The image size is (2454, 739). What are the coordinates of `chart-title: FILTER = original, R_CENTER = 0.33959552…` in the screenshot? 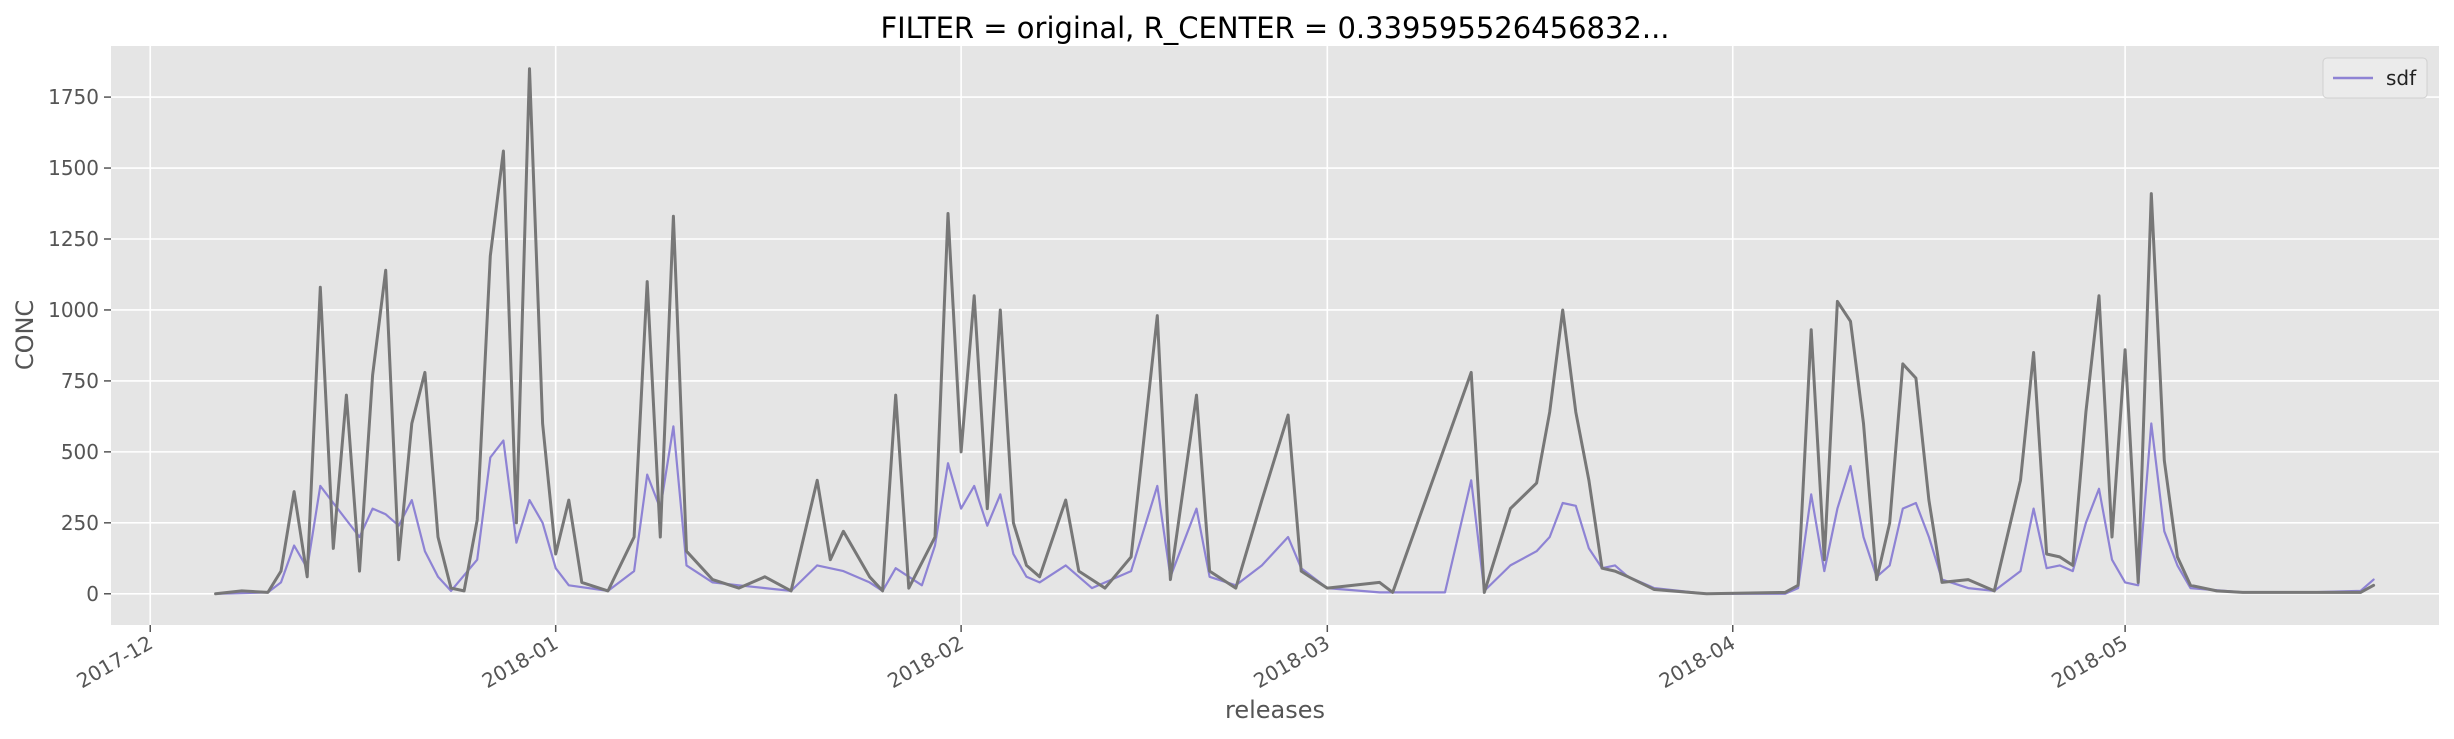 It's located at (1274, 28).